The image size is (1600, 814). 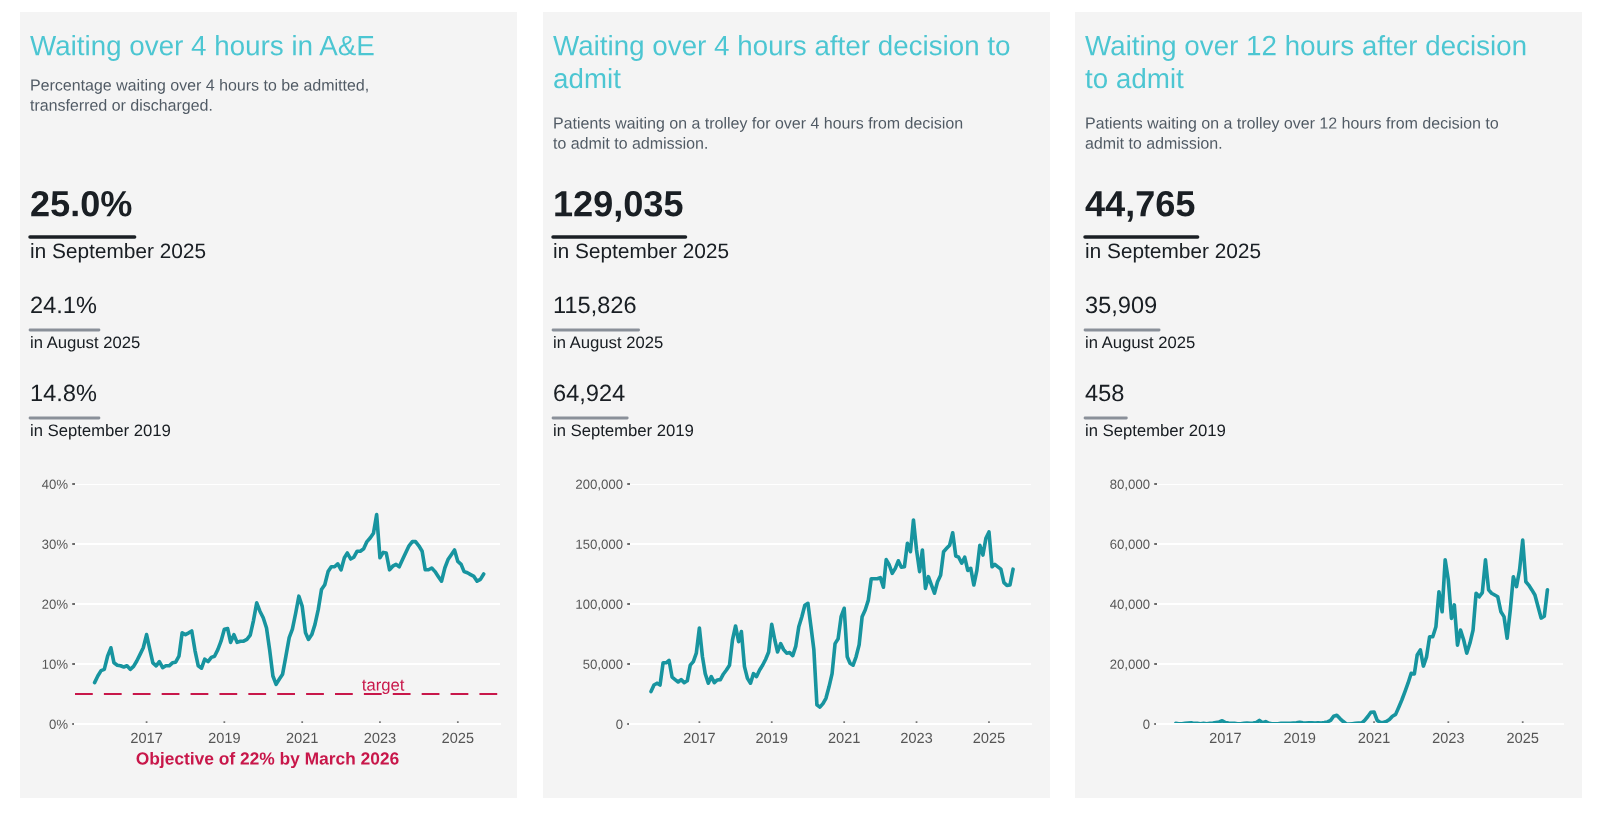 What do you see at coordinates (55, 544) in the screenshot?
I see `y-tick-label: 30%` at bounding box center [55, 544].